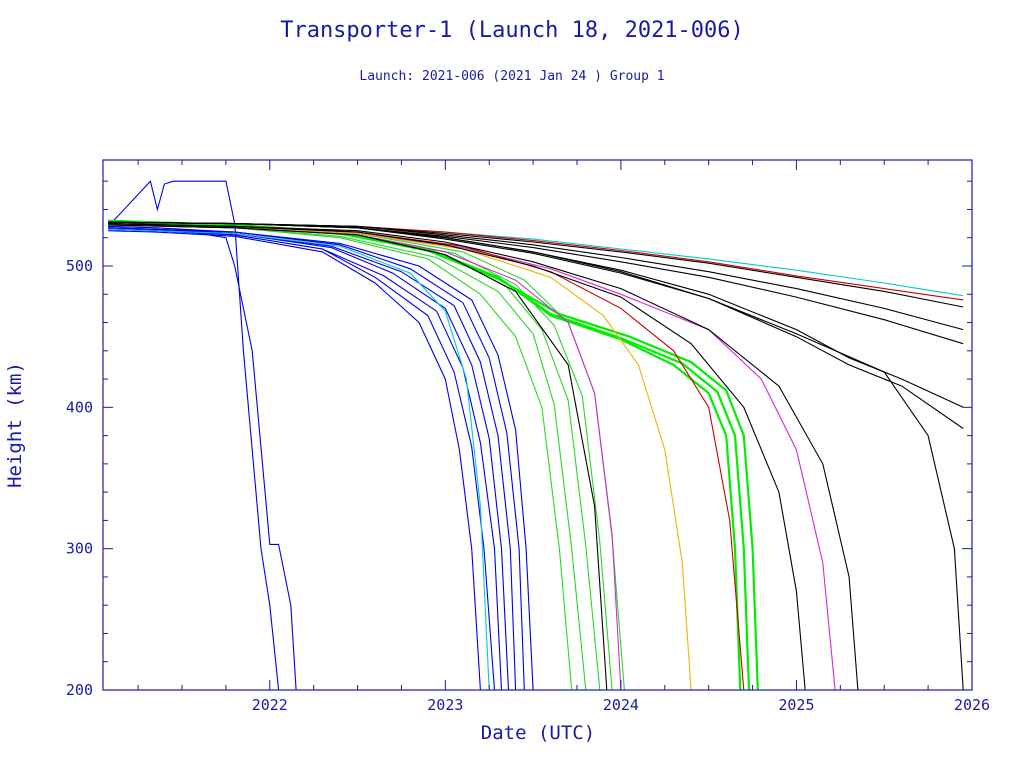 This screenshot has height=768, width=1024. Describe the element at coordinates (538, 733) in the screenshot. I see `x-axis-label: Date (UTC)` at that location.